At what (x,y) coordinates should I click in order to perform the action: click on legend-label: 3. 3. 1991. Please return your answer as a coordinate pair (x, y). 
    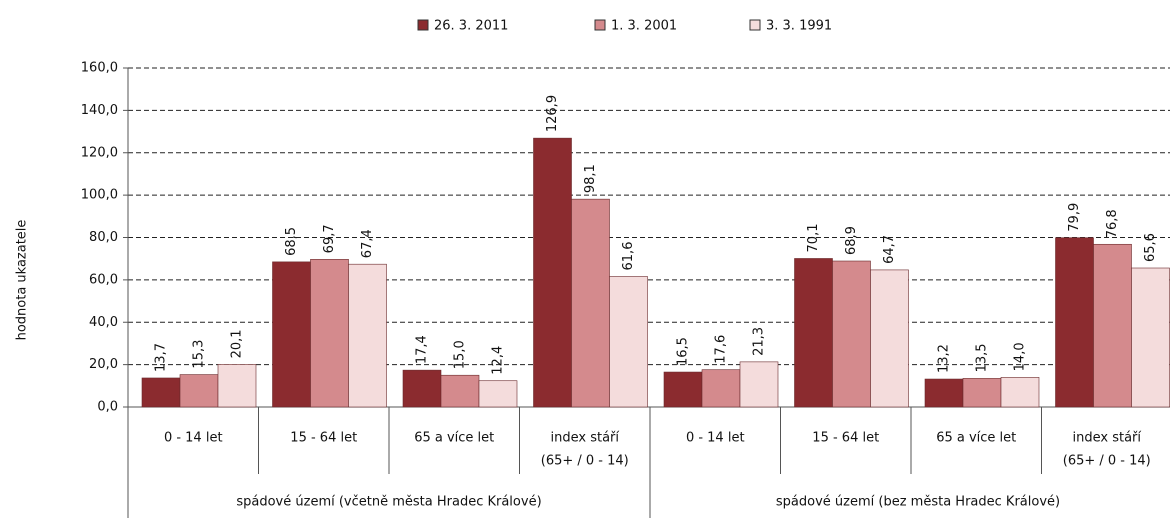
    Looking at the image, I should click on (799, 26).